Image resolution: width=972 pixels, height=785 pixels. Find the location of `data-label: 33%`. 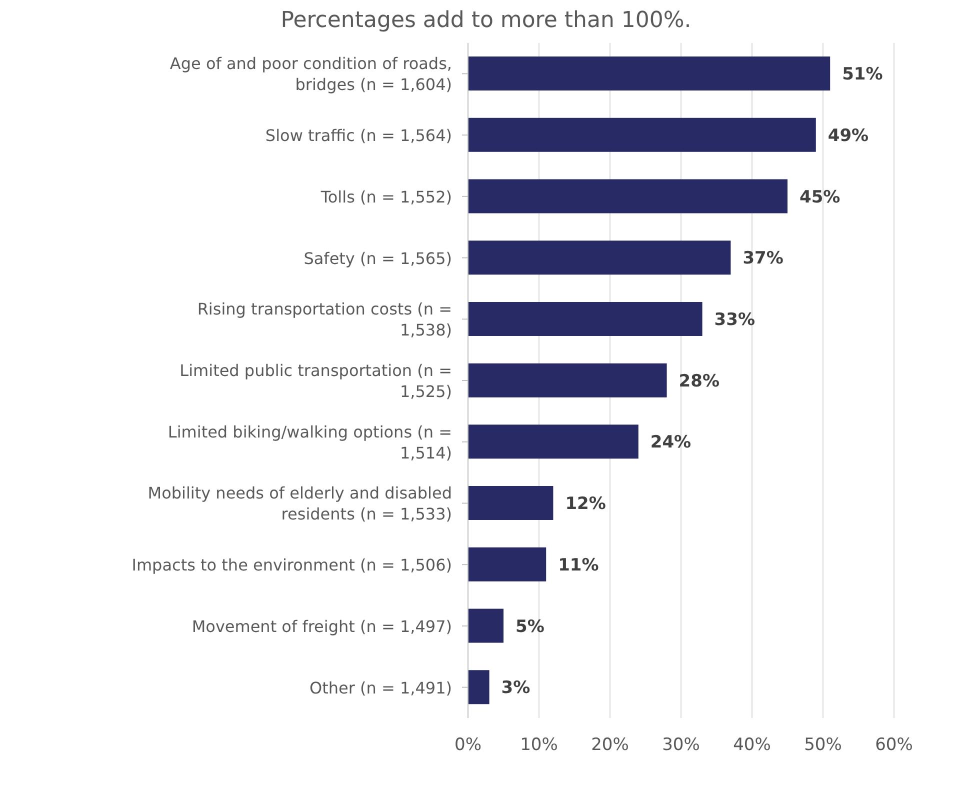

data-label: 33% is located at coordinates (735, 320).